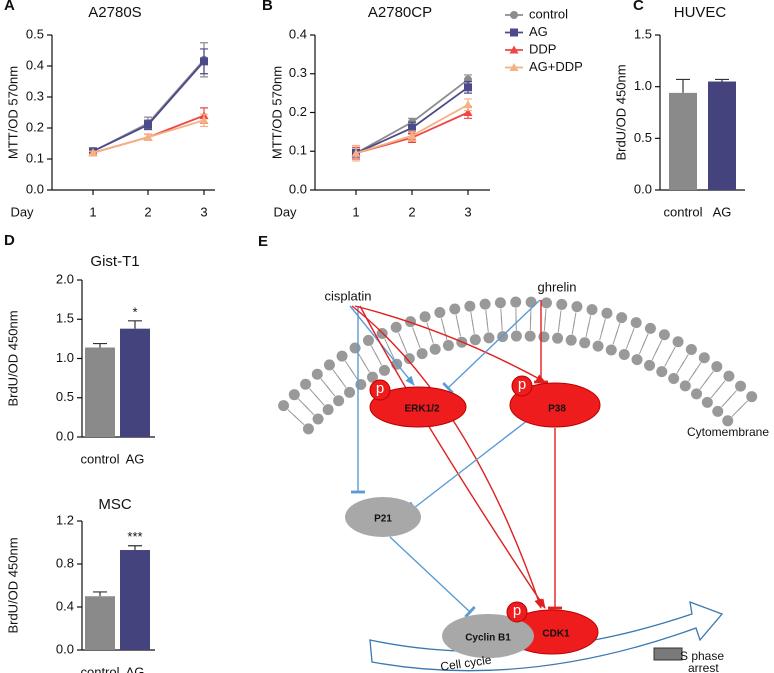 This screenshot has width=774, height=673. What do you see at coordinates (542, 48) in the screenshot?
I see `legend-label: DDP` at bounding box center [542, 48].